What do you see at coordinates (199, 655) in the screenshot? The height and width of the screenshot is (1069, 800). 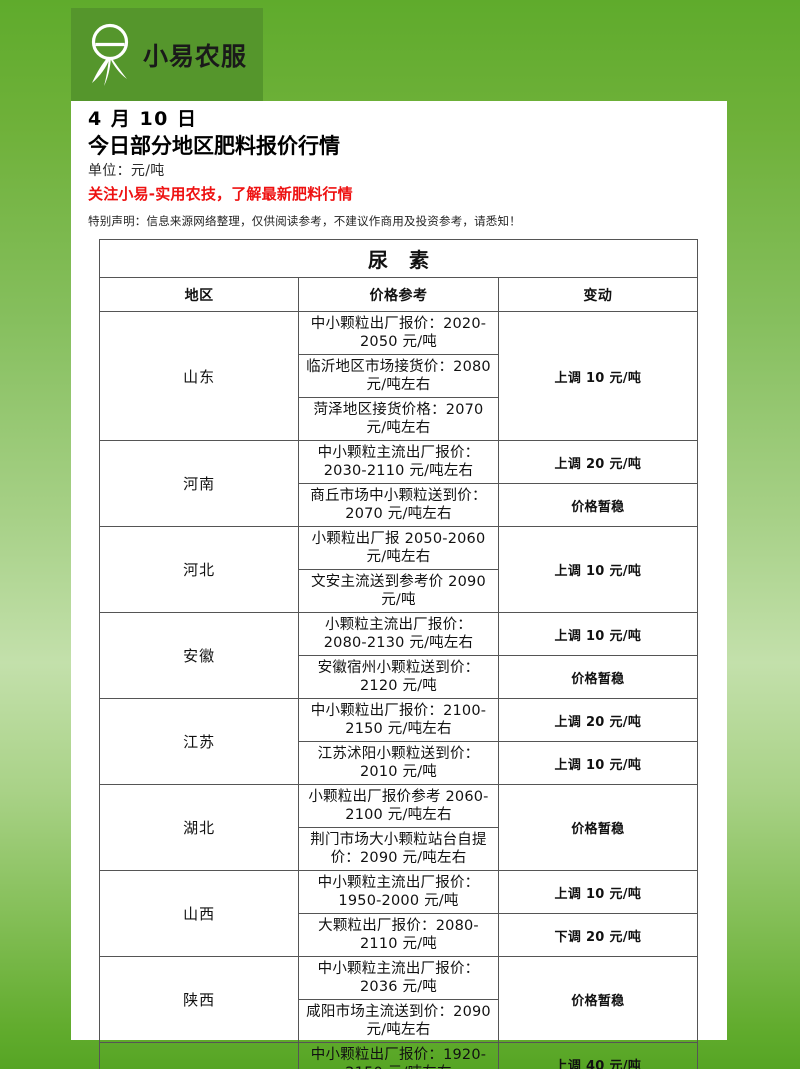 I see `region-cell: 安徽` at bounding box center [199, 655].